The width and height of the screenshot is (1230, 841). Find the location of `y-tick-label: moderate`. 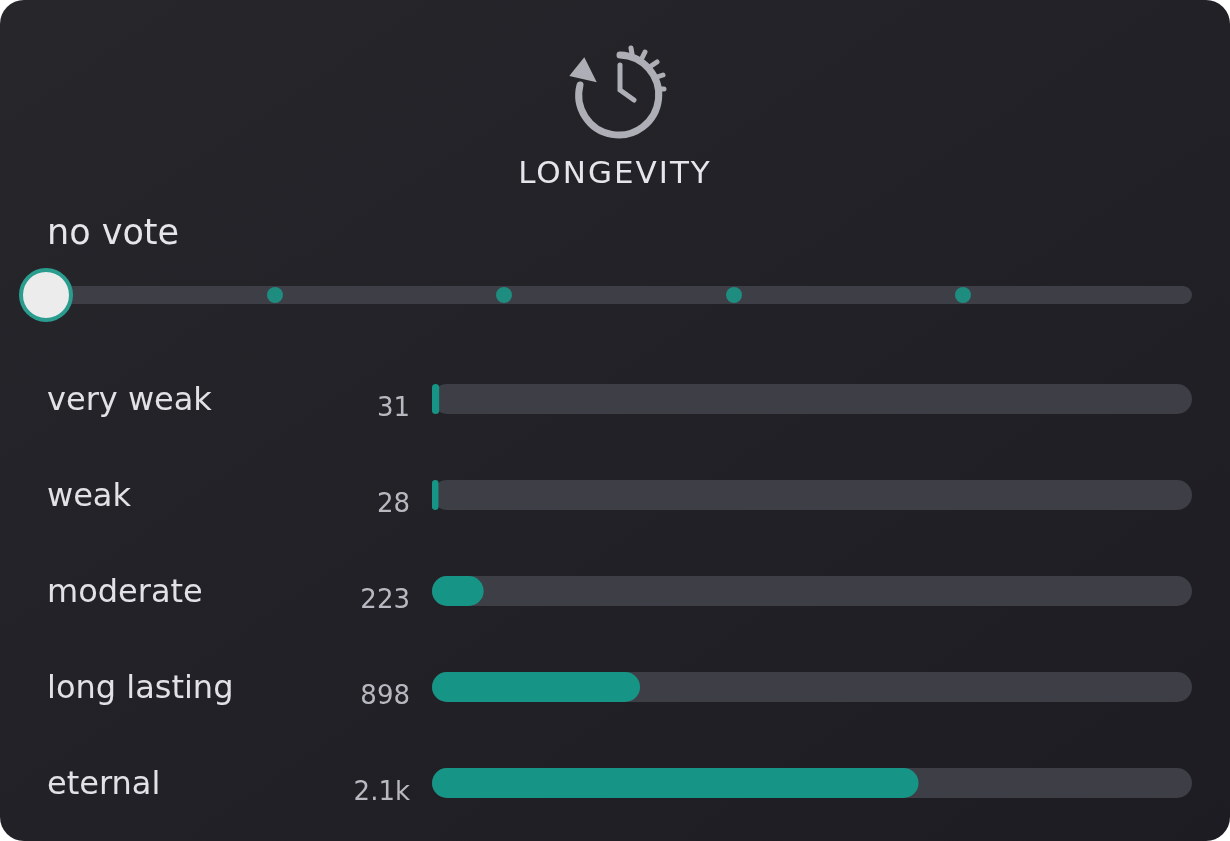

y-tick-label: moderate is located at coordinates (125, 591).